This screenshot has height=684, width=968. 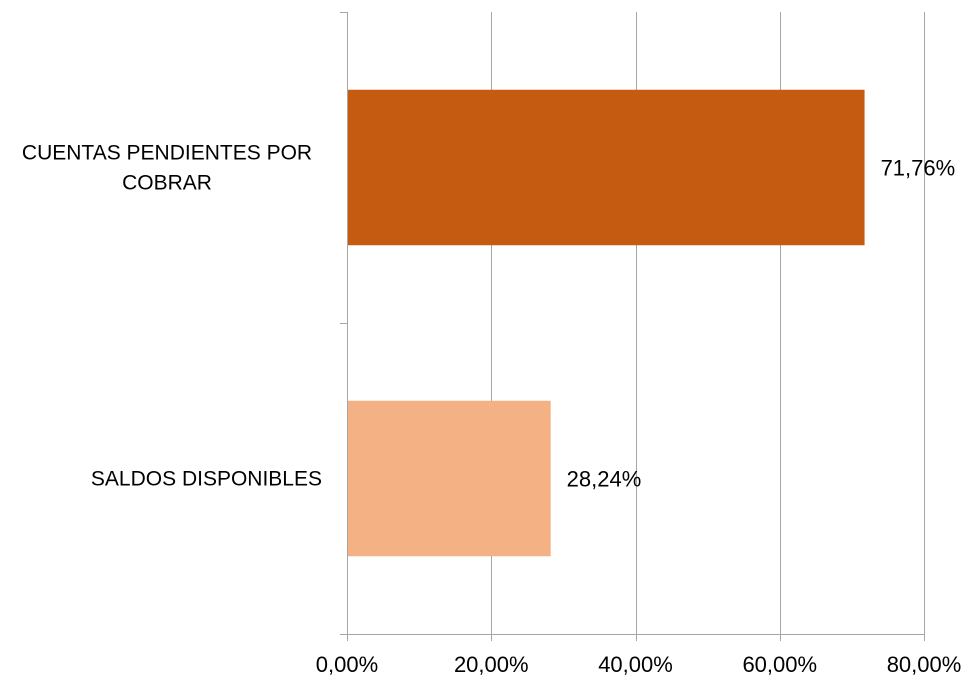 What do you see at coordinates (924, 664) in the screenshot?
I see `x-tick-label: 80,00%` at bounding box center [924, 664].